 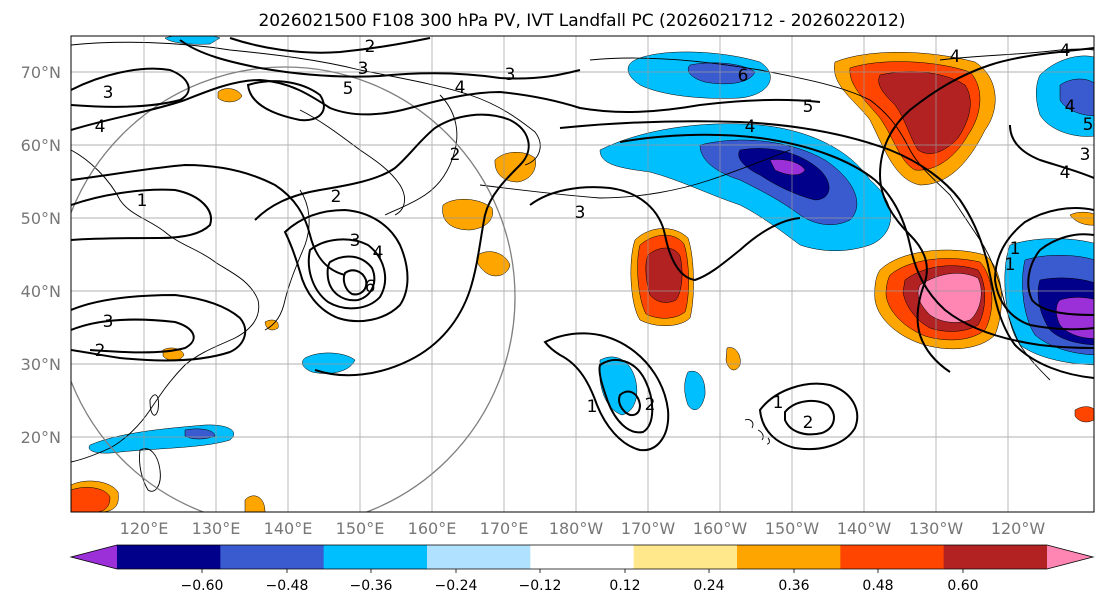 I want to click on positive-anomaly-southwest-core, so click(x=91, y=499).